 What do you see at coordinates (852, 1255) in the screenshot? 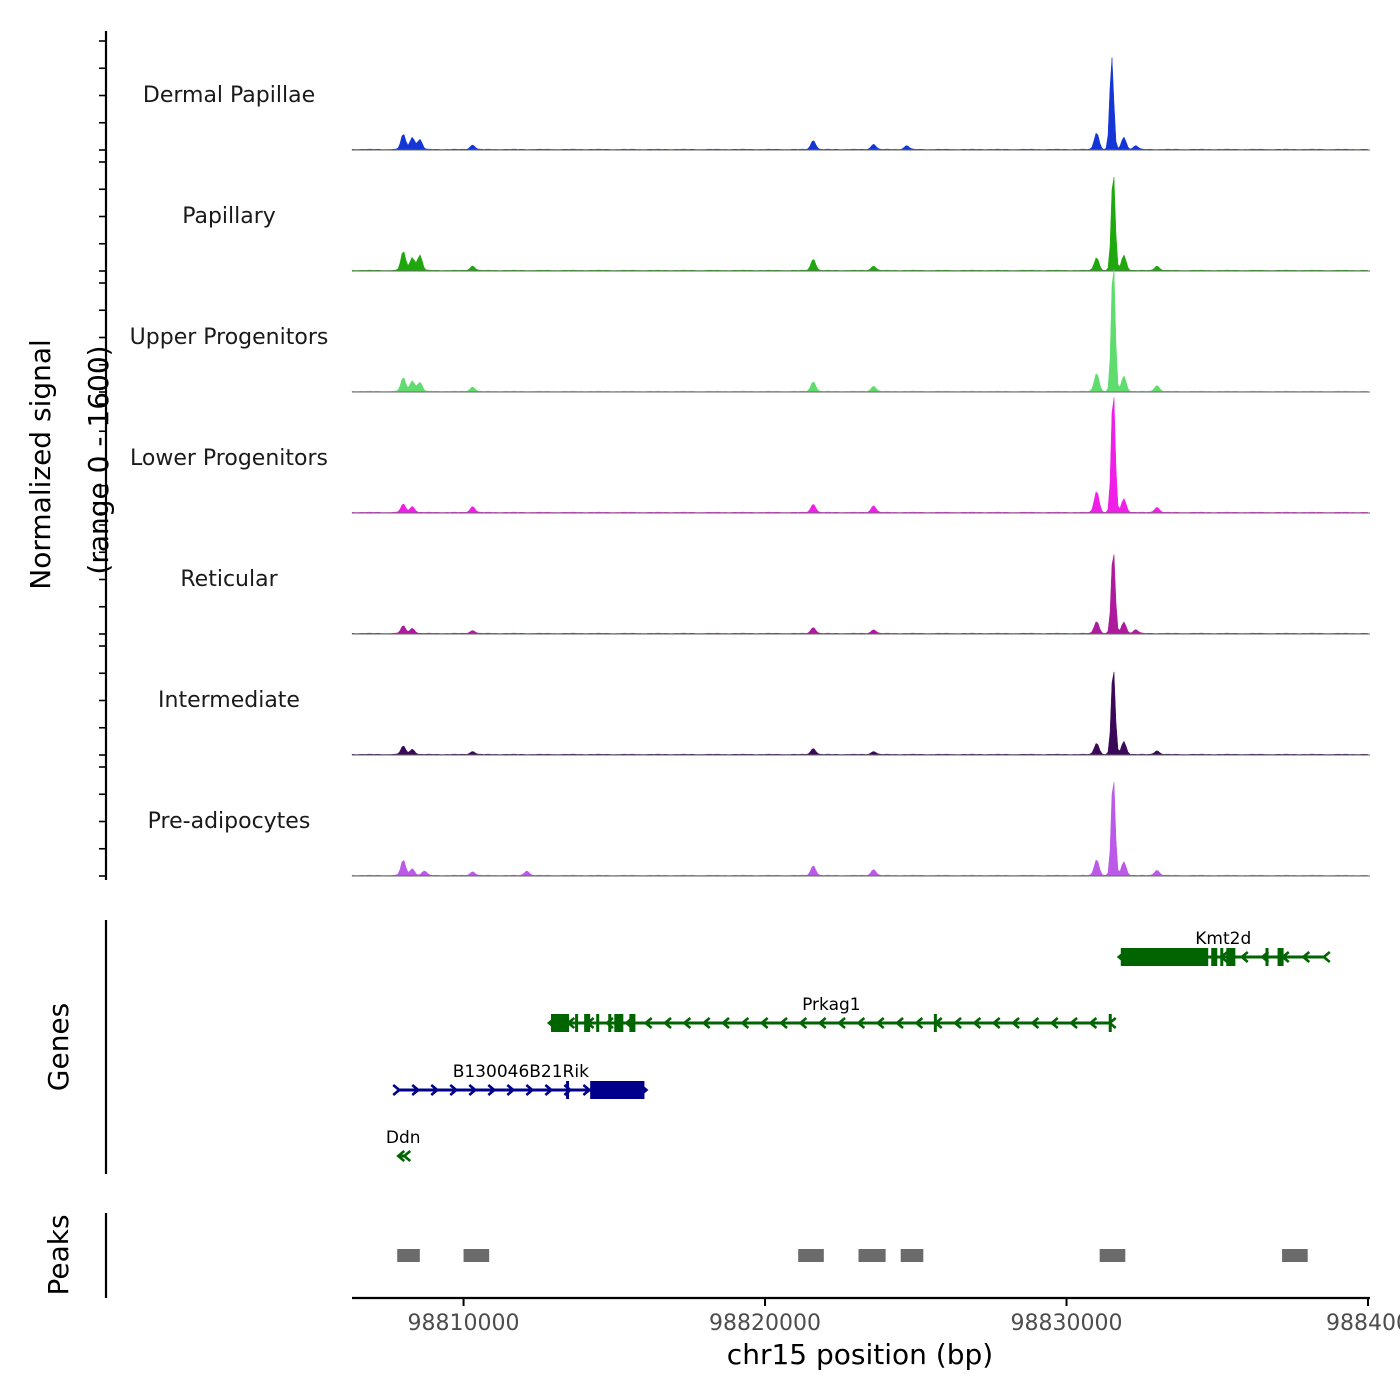
I see `peak-regions-track` at bounding box center [852, 1255].